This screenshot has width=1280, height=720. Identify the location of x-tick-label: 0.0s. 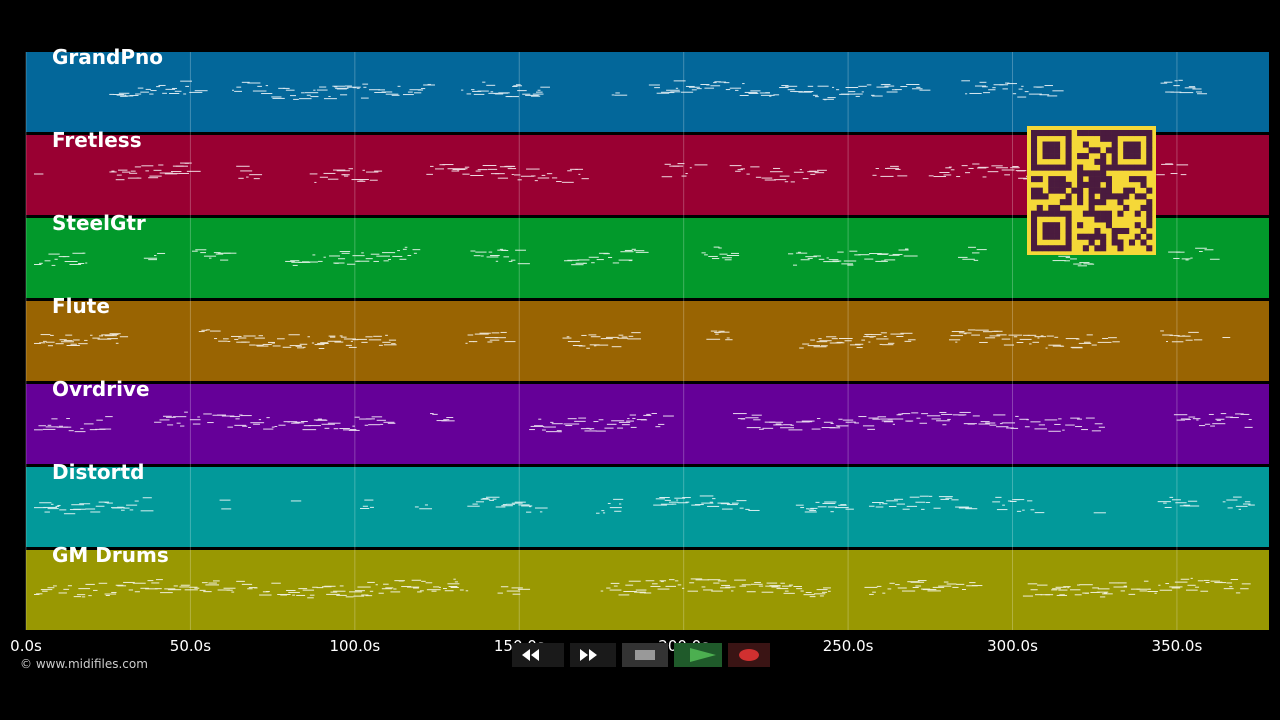
(26, 646).